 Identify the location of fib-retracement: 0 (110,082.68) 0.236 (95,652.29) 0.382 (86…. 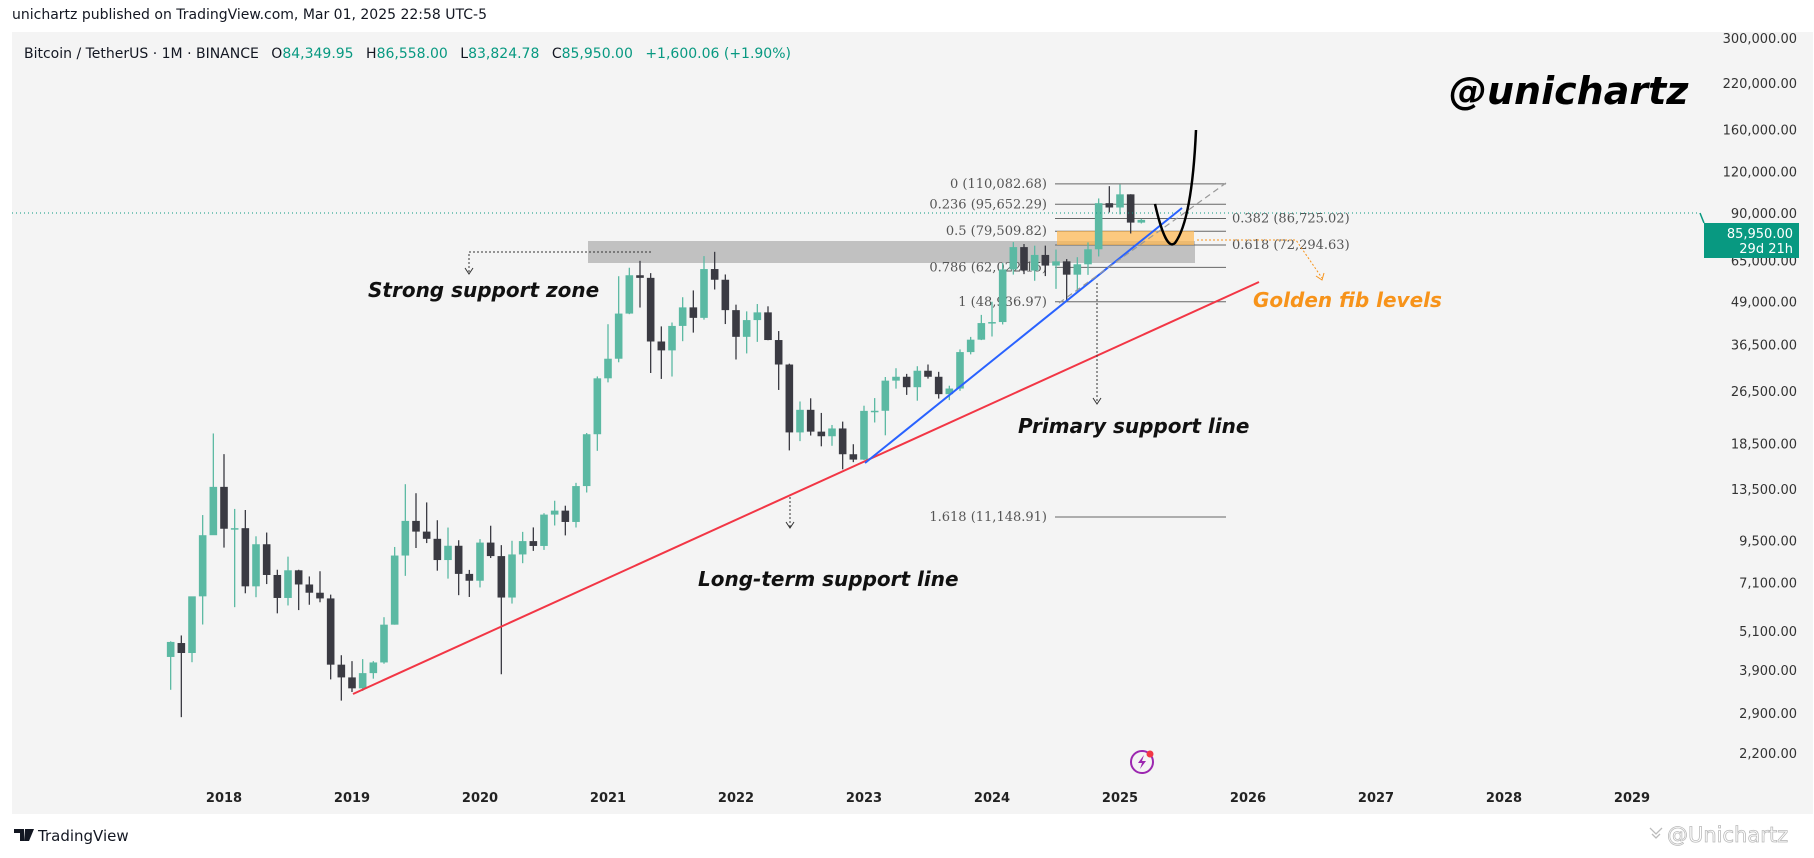
(1139, 351).